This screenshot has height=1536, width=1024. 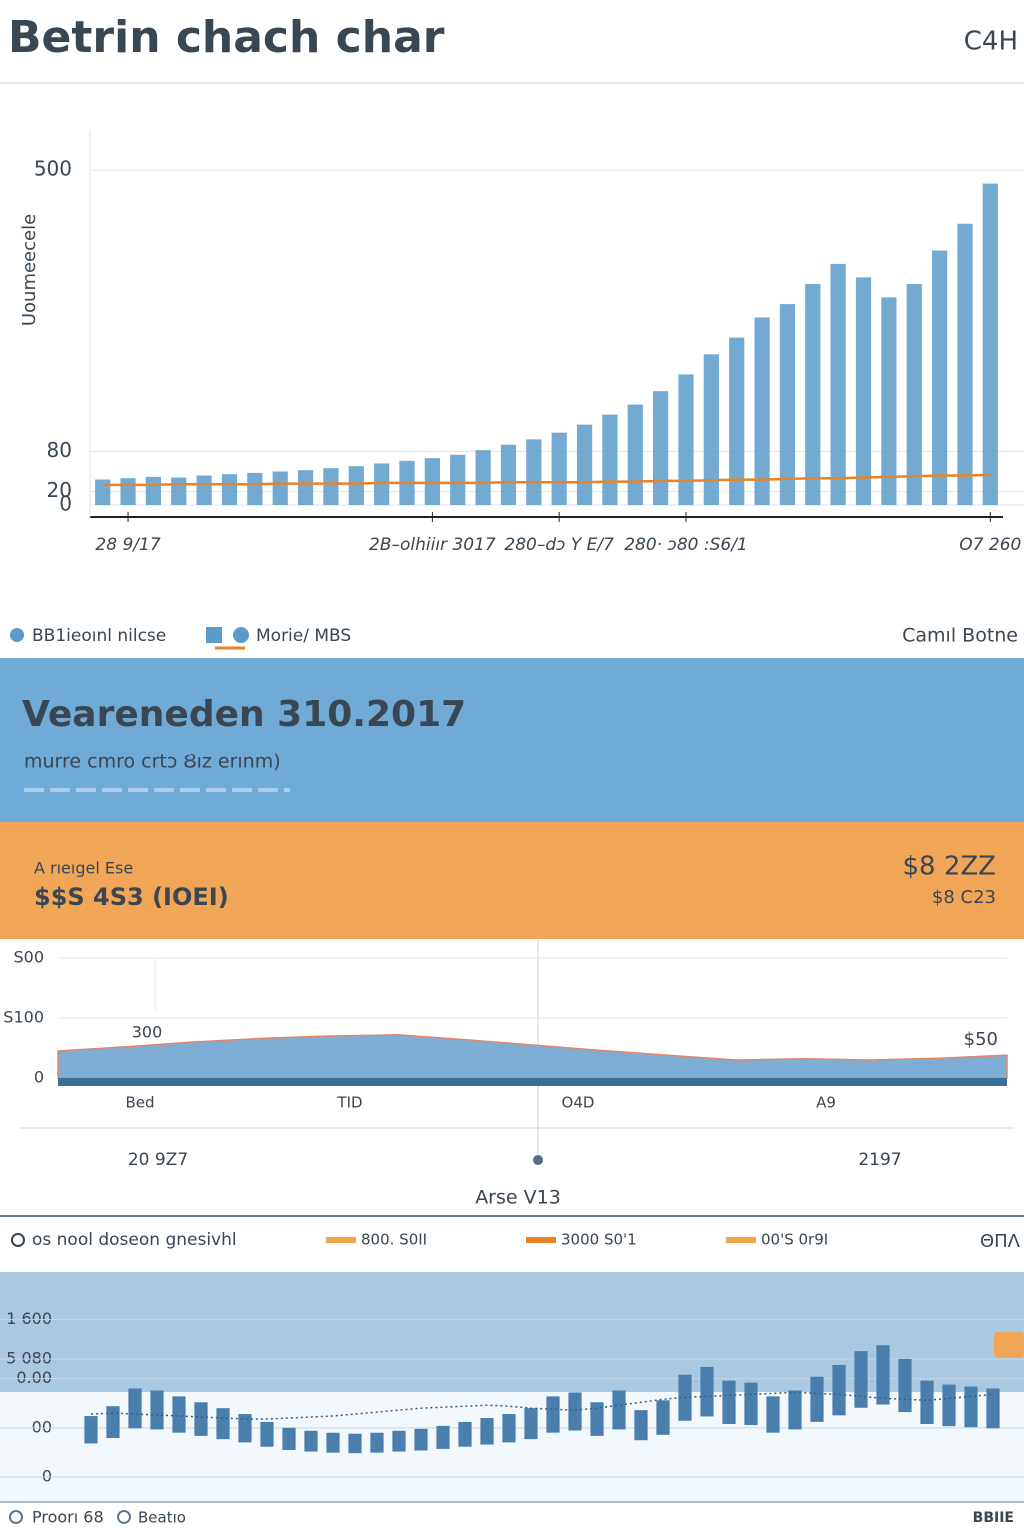 What do you see at coordinates (59, 450) in the screenshot?
I see `y-tick-label: 80` at bounding box center [59, 450].